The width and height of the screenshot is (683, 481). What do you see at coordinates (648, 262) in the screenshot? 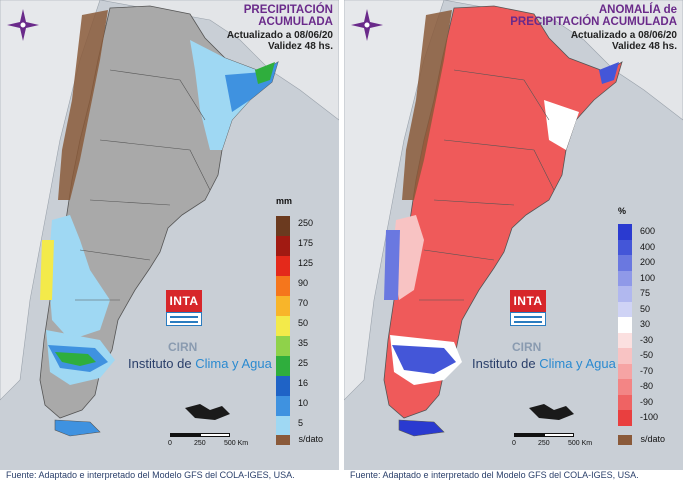
I see `legend-label: 200` at bounding box center [648, 262].